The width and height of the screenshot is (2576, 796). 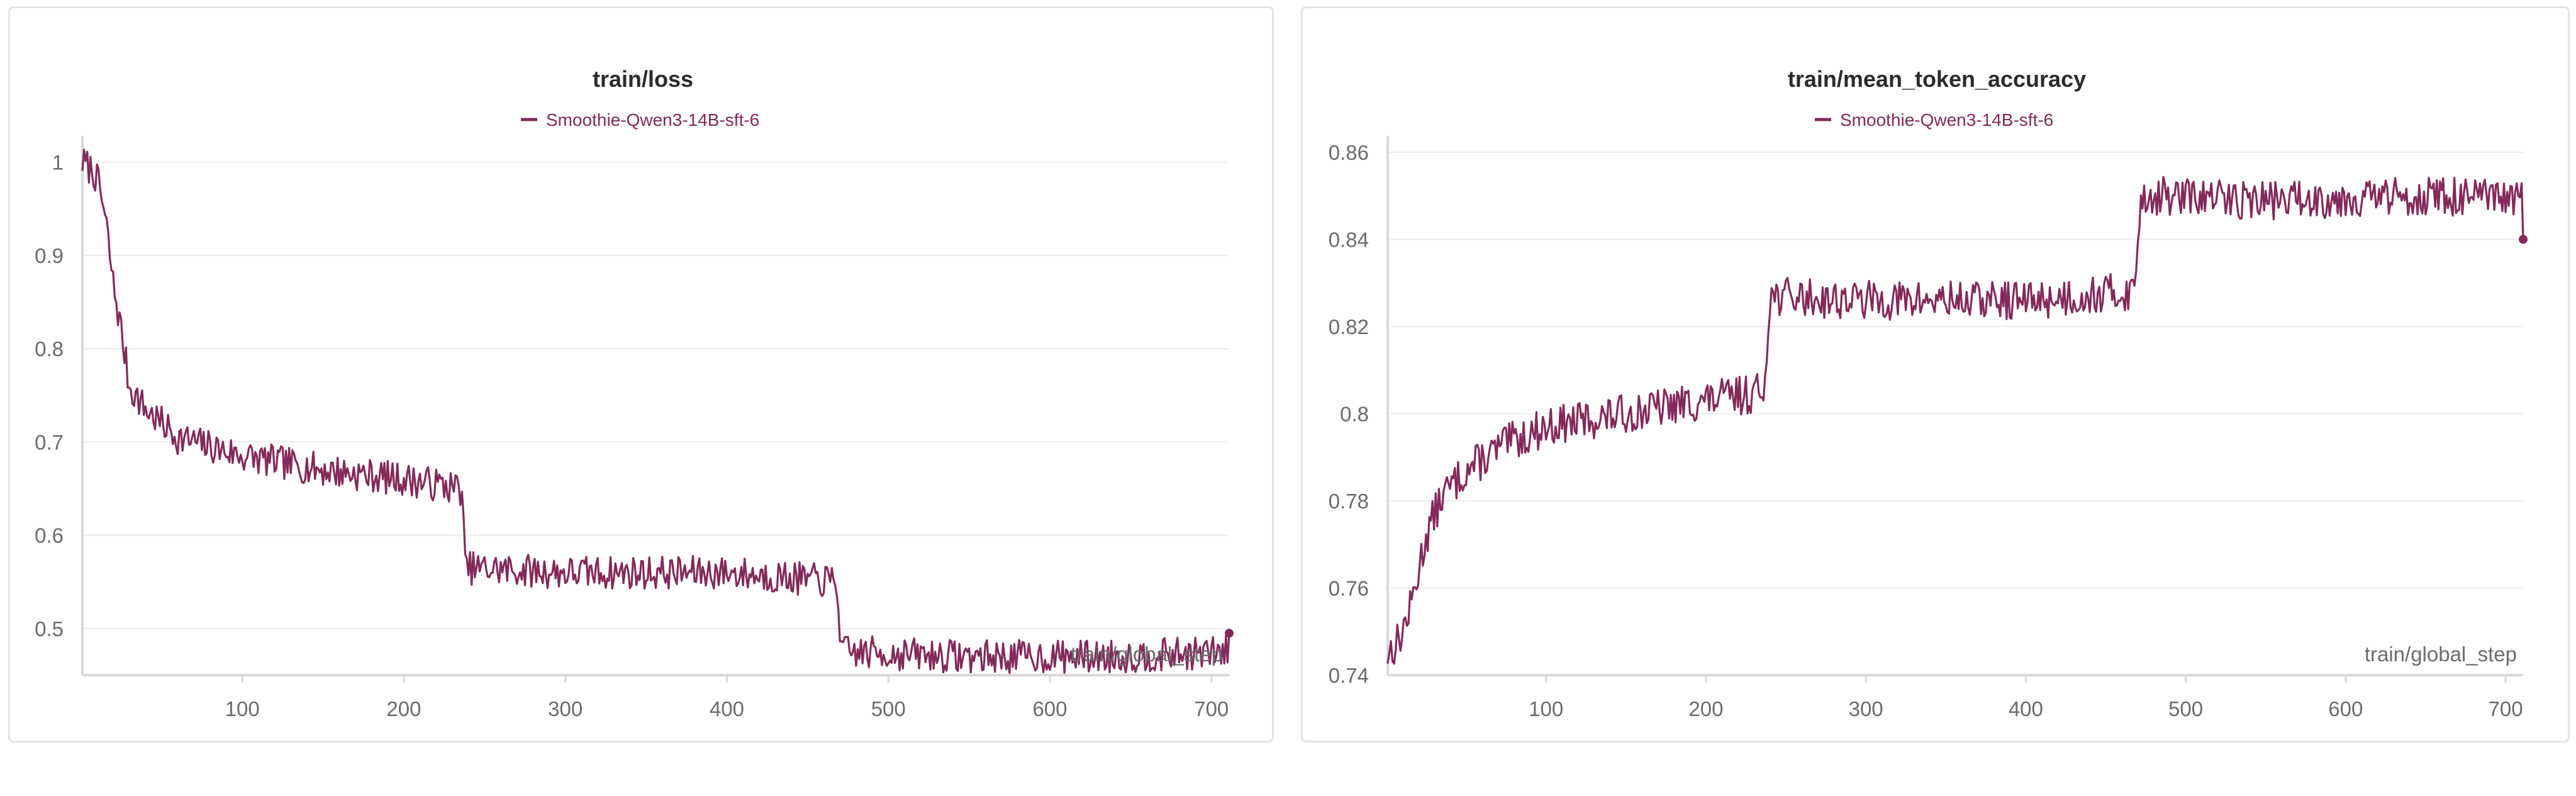 What do you see at coordinates (1349, 676) in the screenshot?
I see `y-tick-label: 0.74` at bounding box center [1349, 676].